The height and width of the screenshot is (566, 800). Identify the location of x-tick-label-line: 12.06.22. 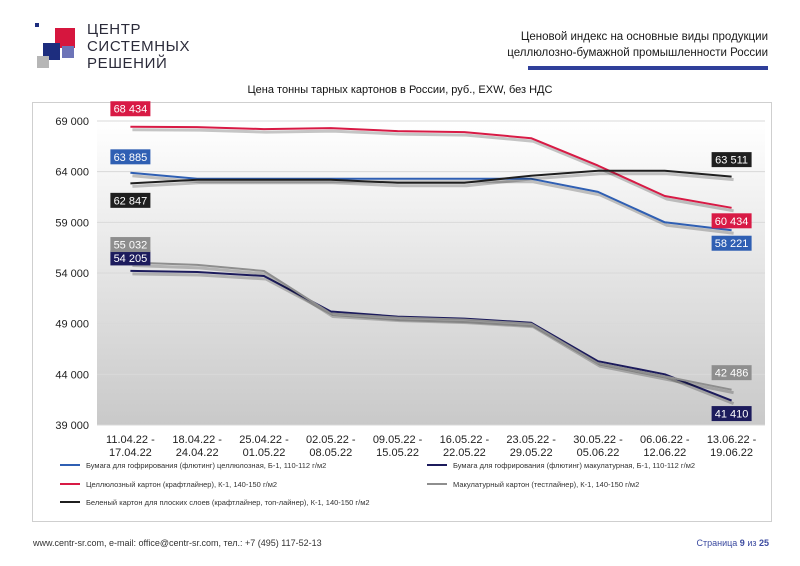
(664, 453).